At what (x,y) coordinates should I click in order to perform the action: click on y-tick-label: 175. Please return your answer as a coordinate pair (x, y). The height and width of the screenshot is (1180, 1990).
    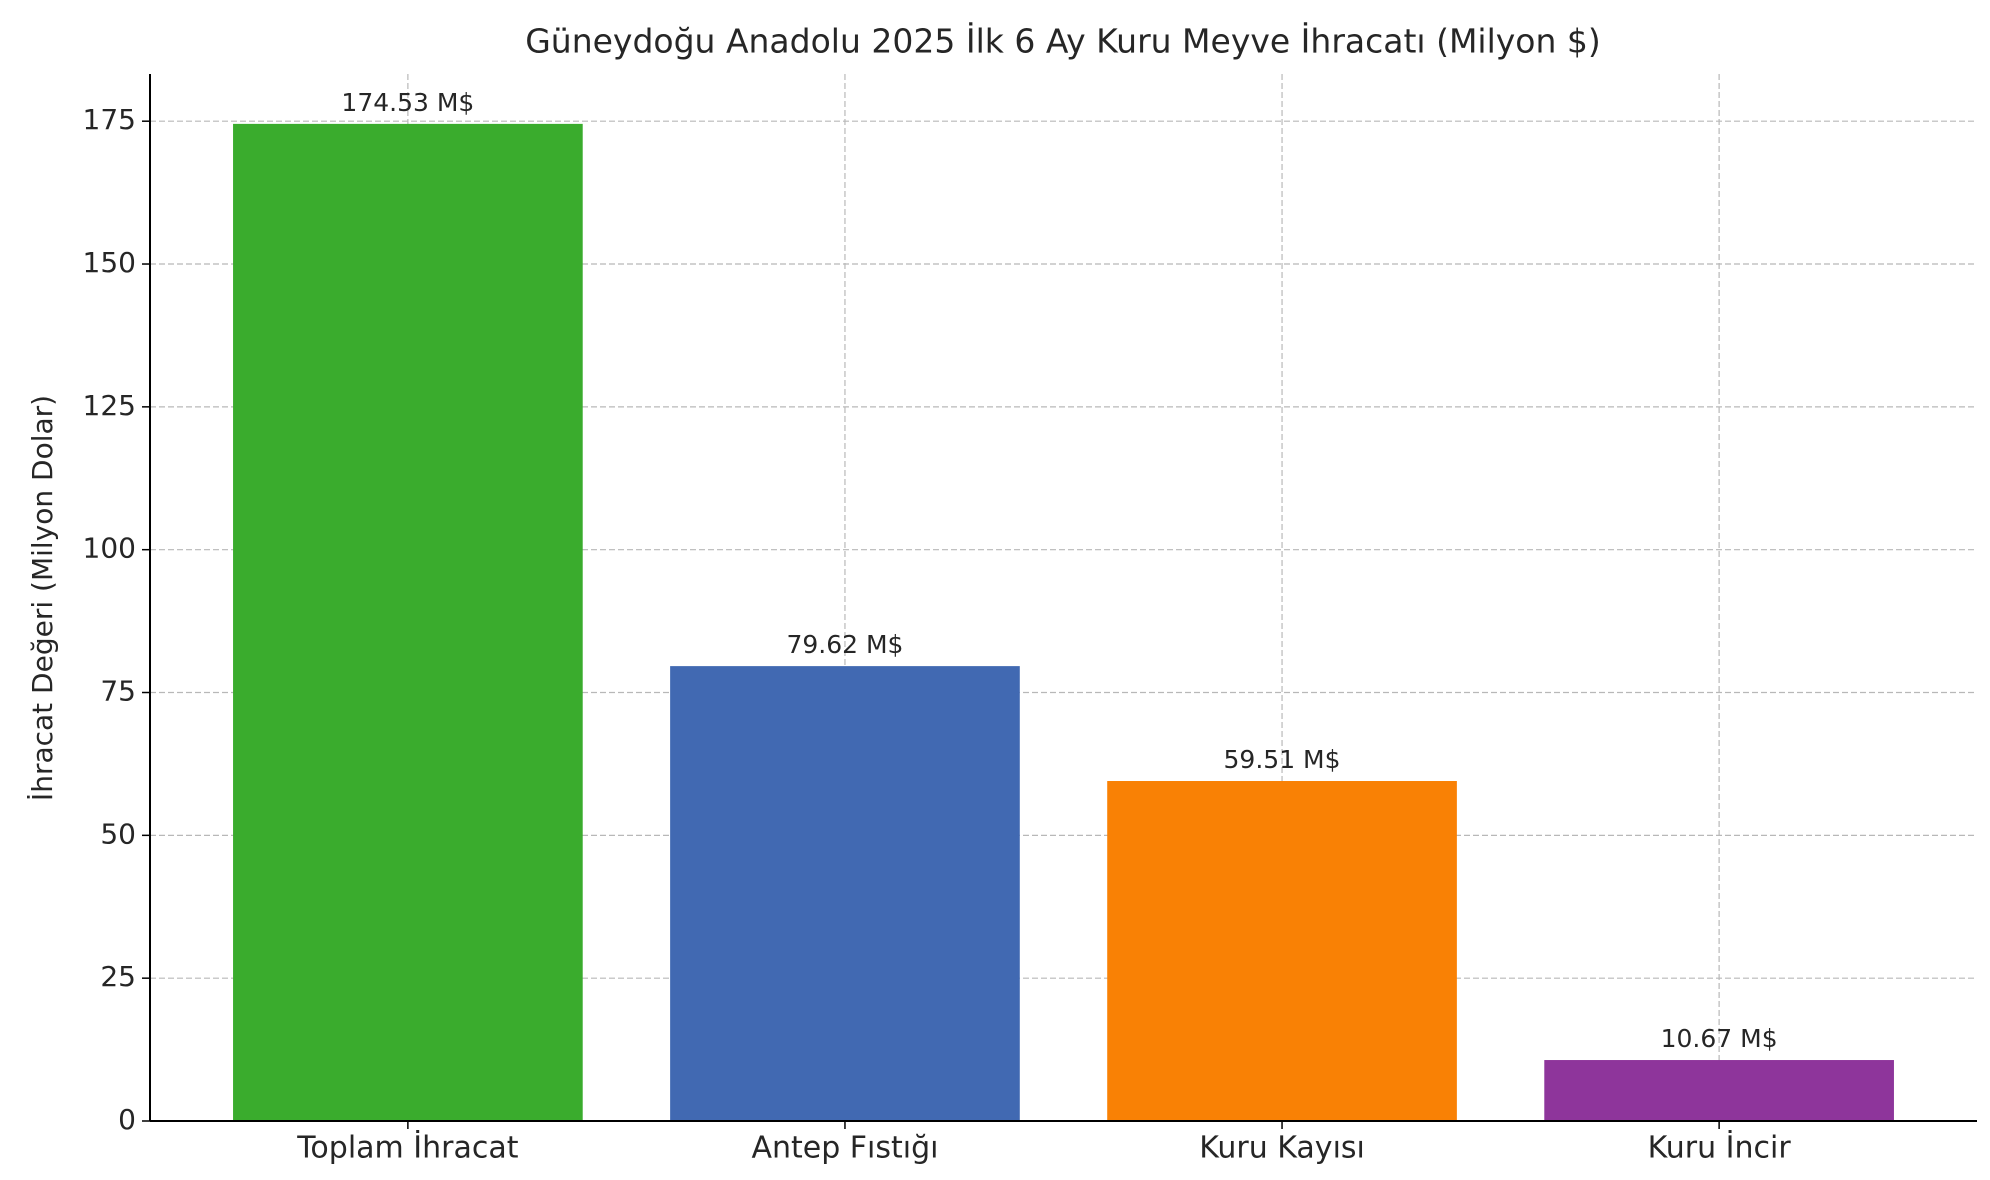
    Looking at the image, I should click on (109, 119).